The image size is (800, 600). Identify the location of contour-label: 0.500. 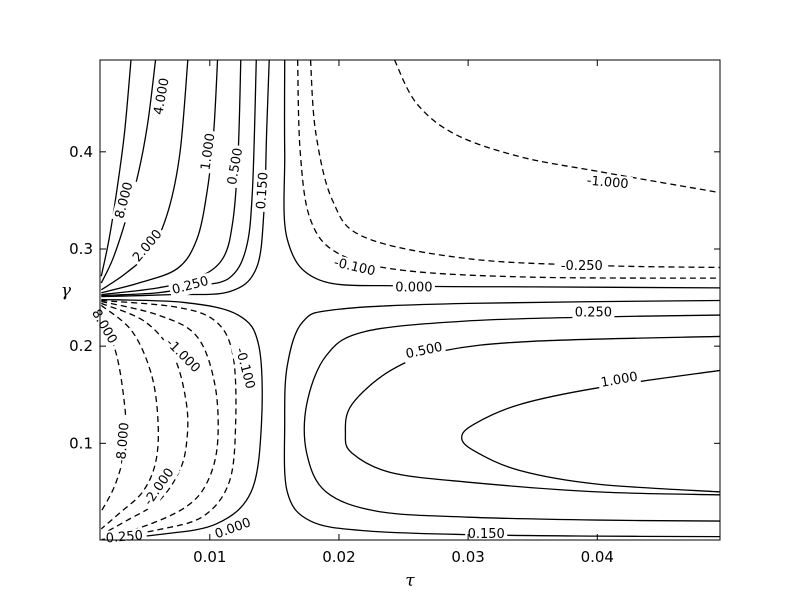
(235, 166).